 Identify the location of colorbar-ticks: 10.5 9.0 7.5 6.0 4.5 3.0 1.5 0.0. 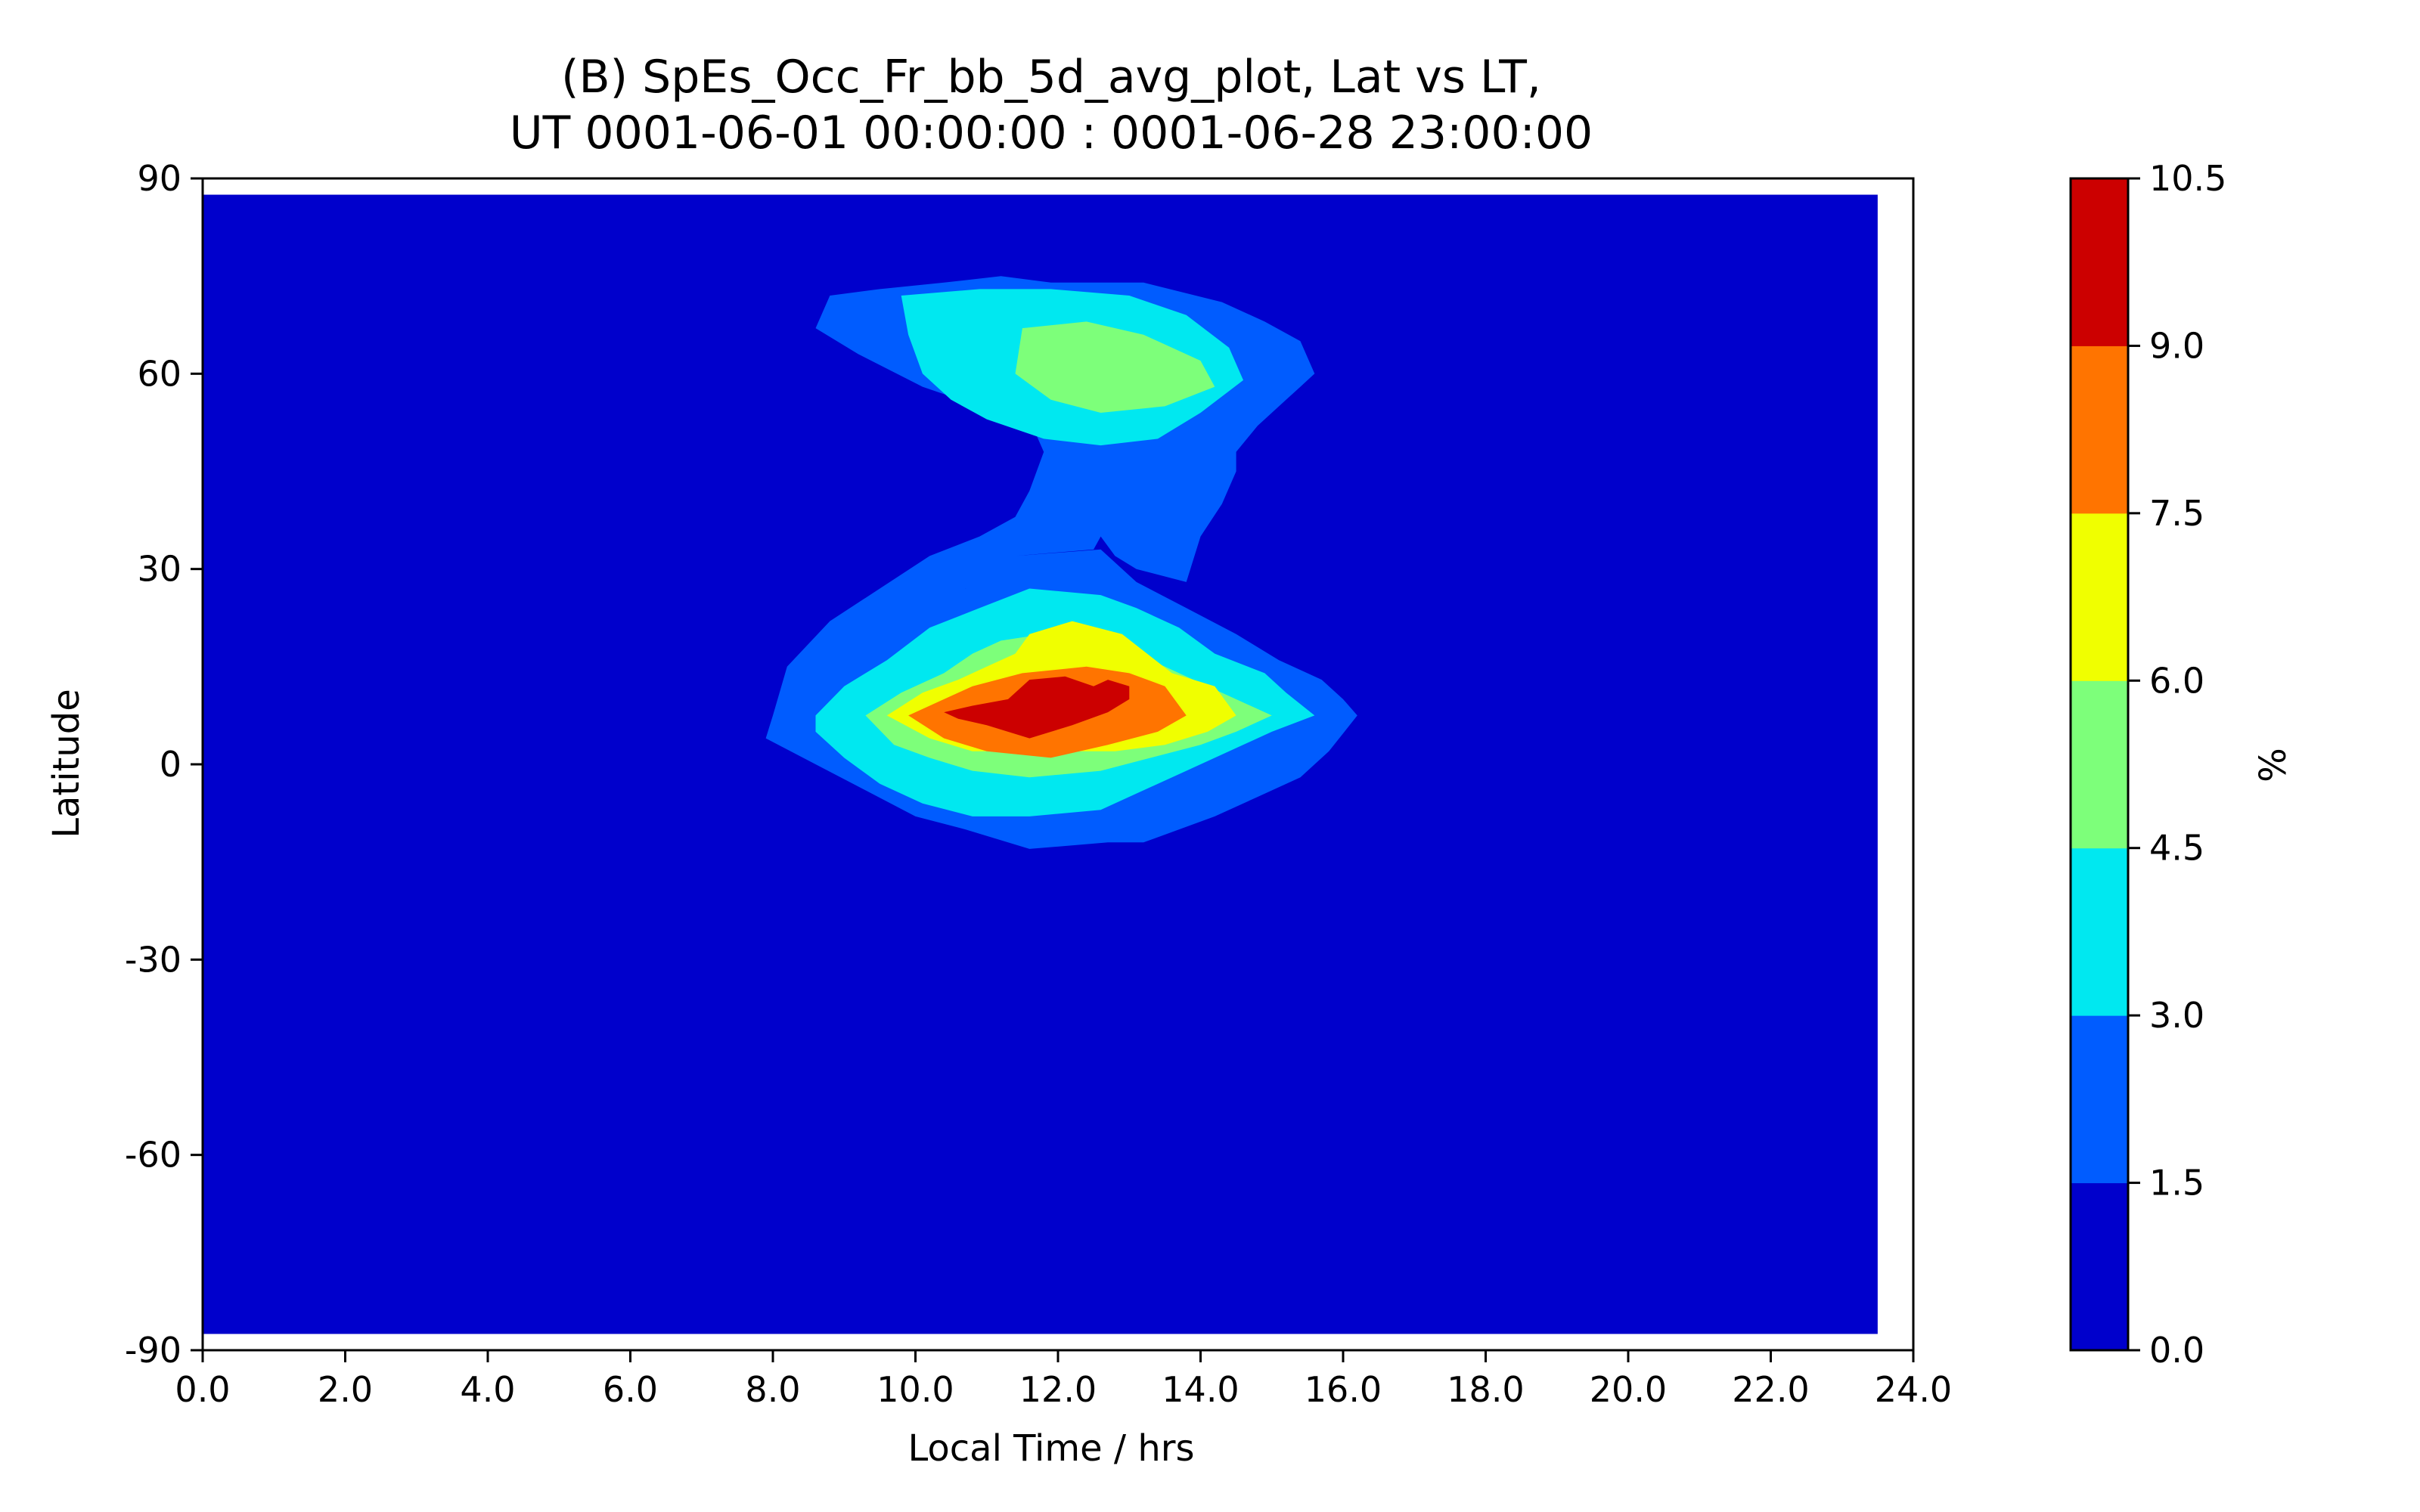
(2177, 764).